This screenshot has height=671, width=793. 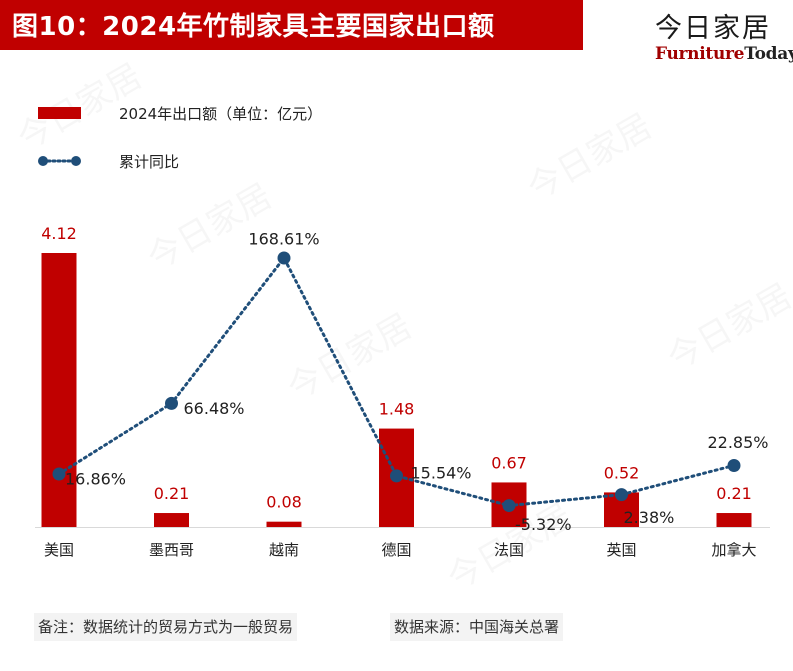 I want to click on brand-logo-en-part1: Furniture, so click(x=700, y=54).